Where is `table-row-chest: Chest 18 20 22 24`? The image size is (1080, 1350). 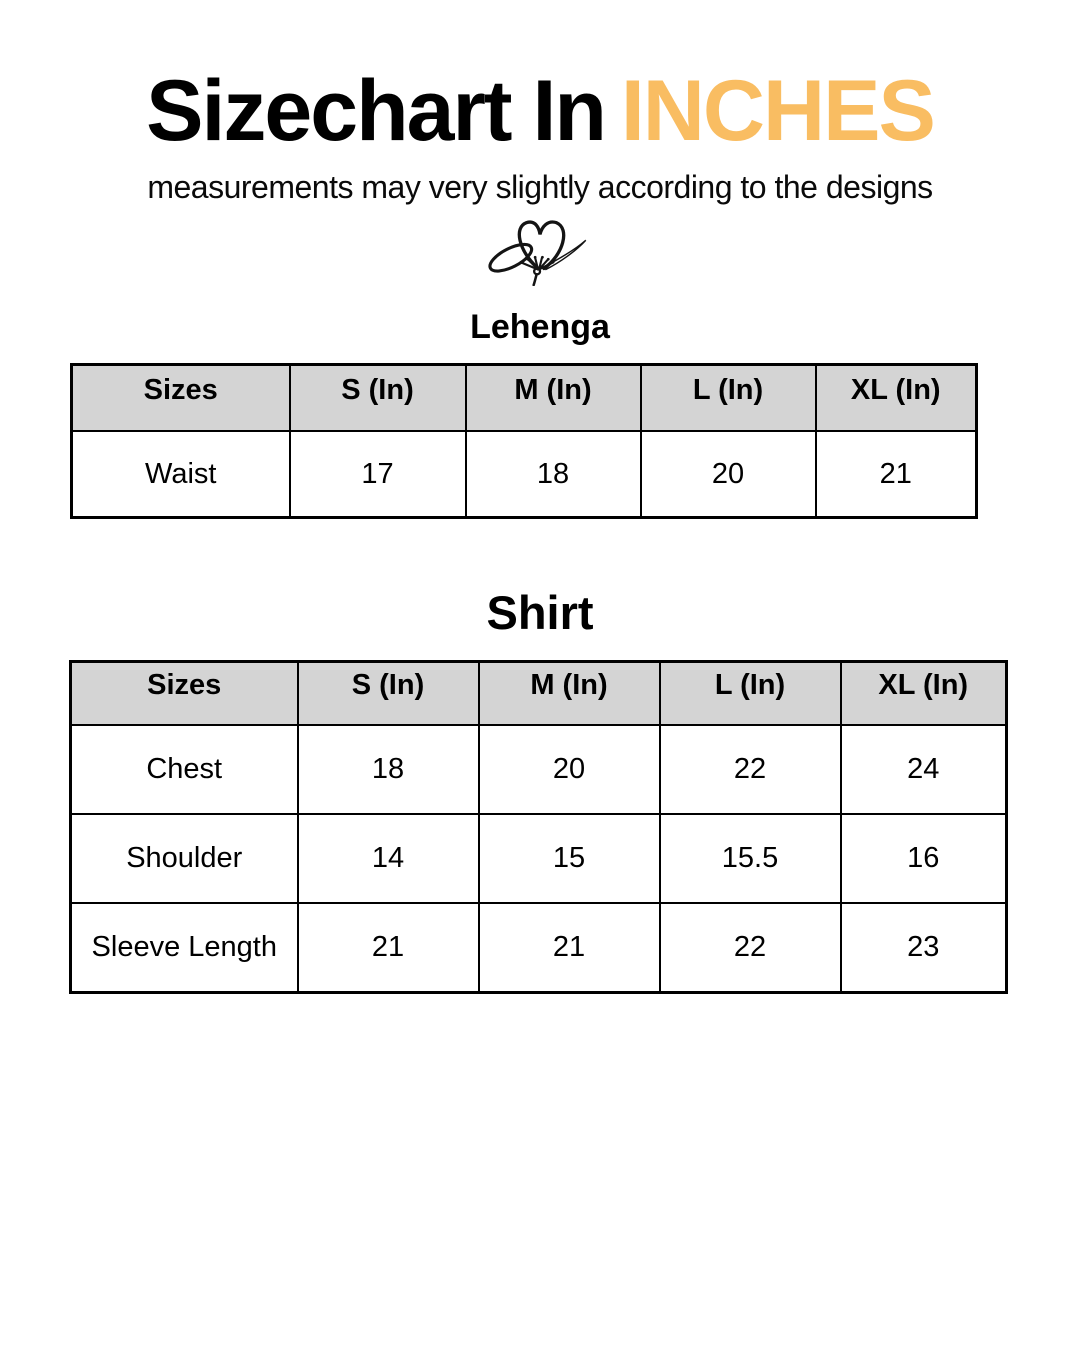
table-row-chest: Chest 18 20 22 24 is located at coordinates (538, 770).